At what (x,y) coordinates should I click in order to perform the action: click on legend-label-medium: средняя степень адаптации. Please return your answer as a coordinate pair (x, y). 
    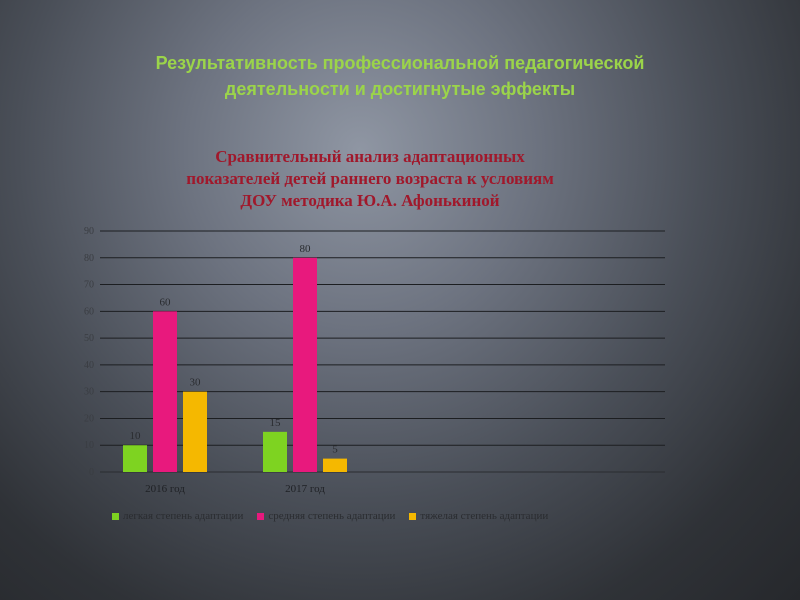
    Looking at the image, I should click on (332, 516).